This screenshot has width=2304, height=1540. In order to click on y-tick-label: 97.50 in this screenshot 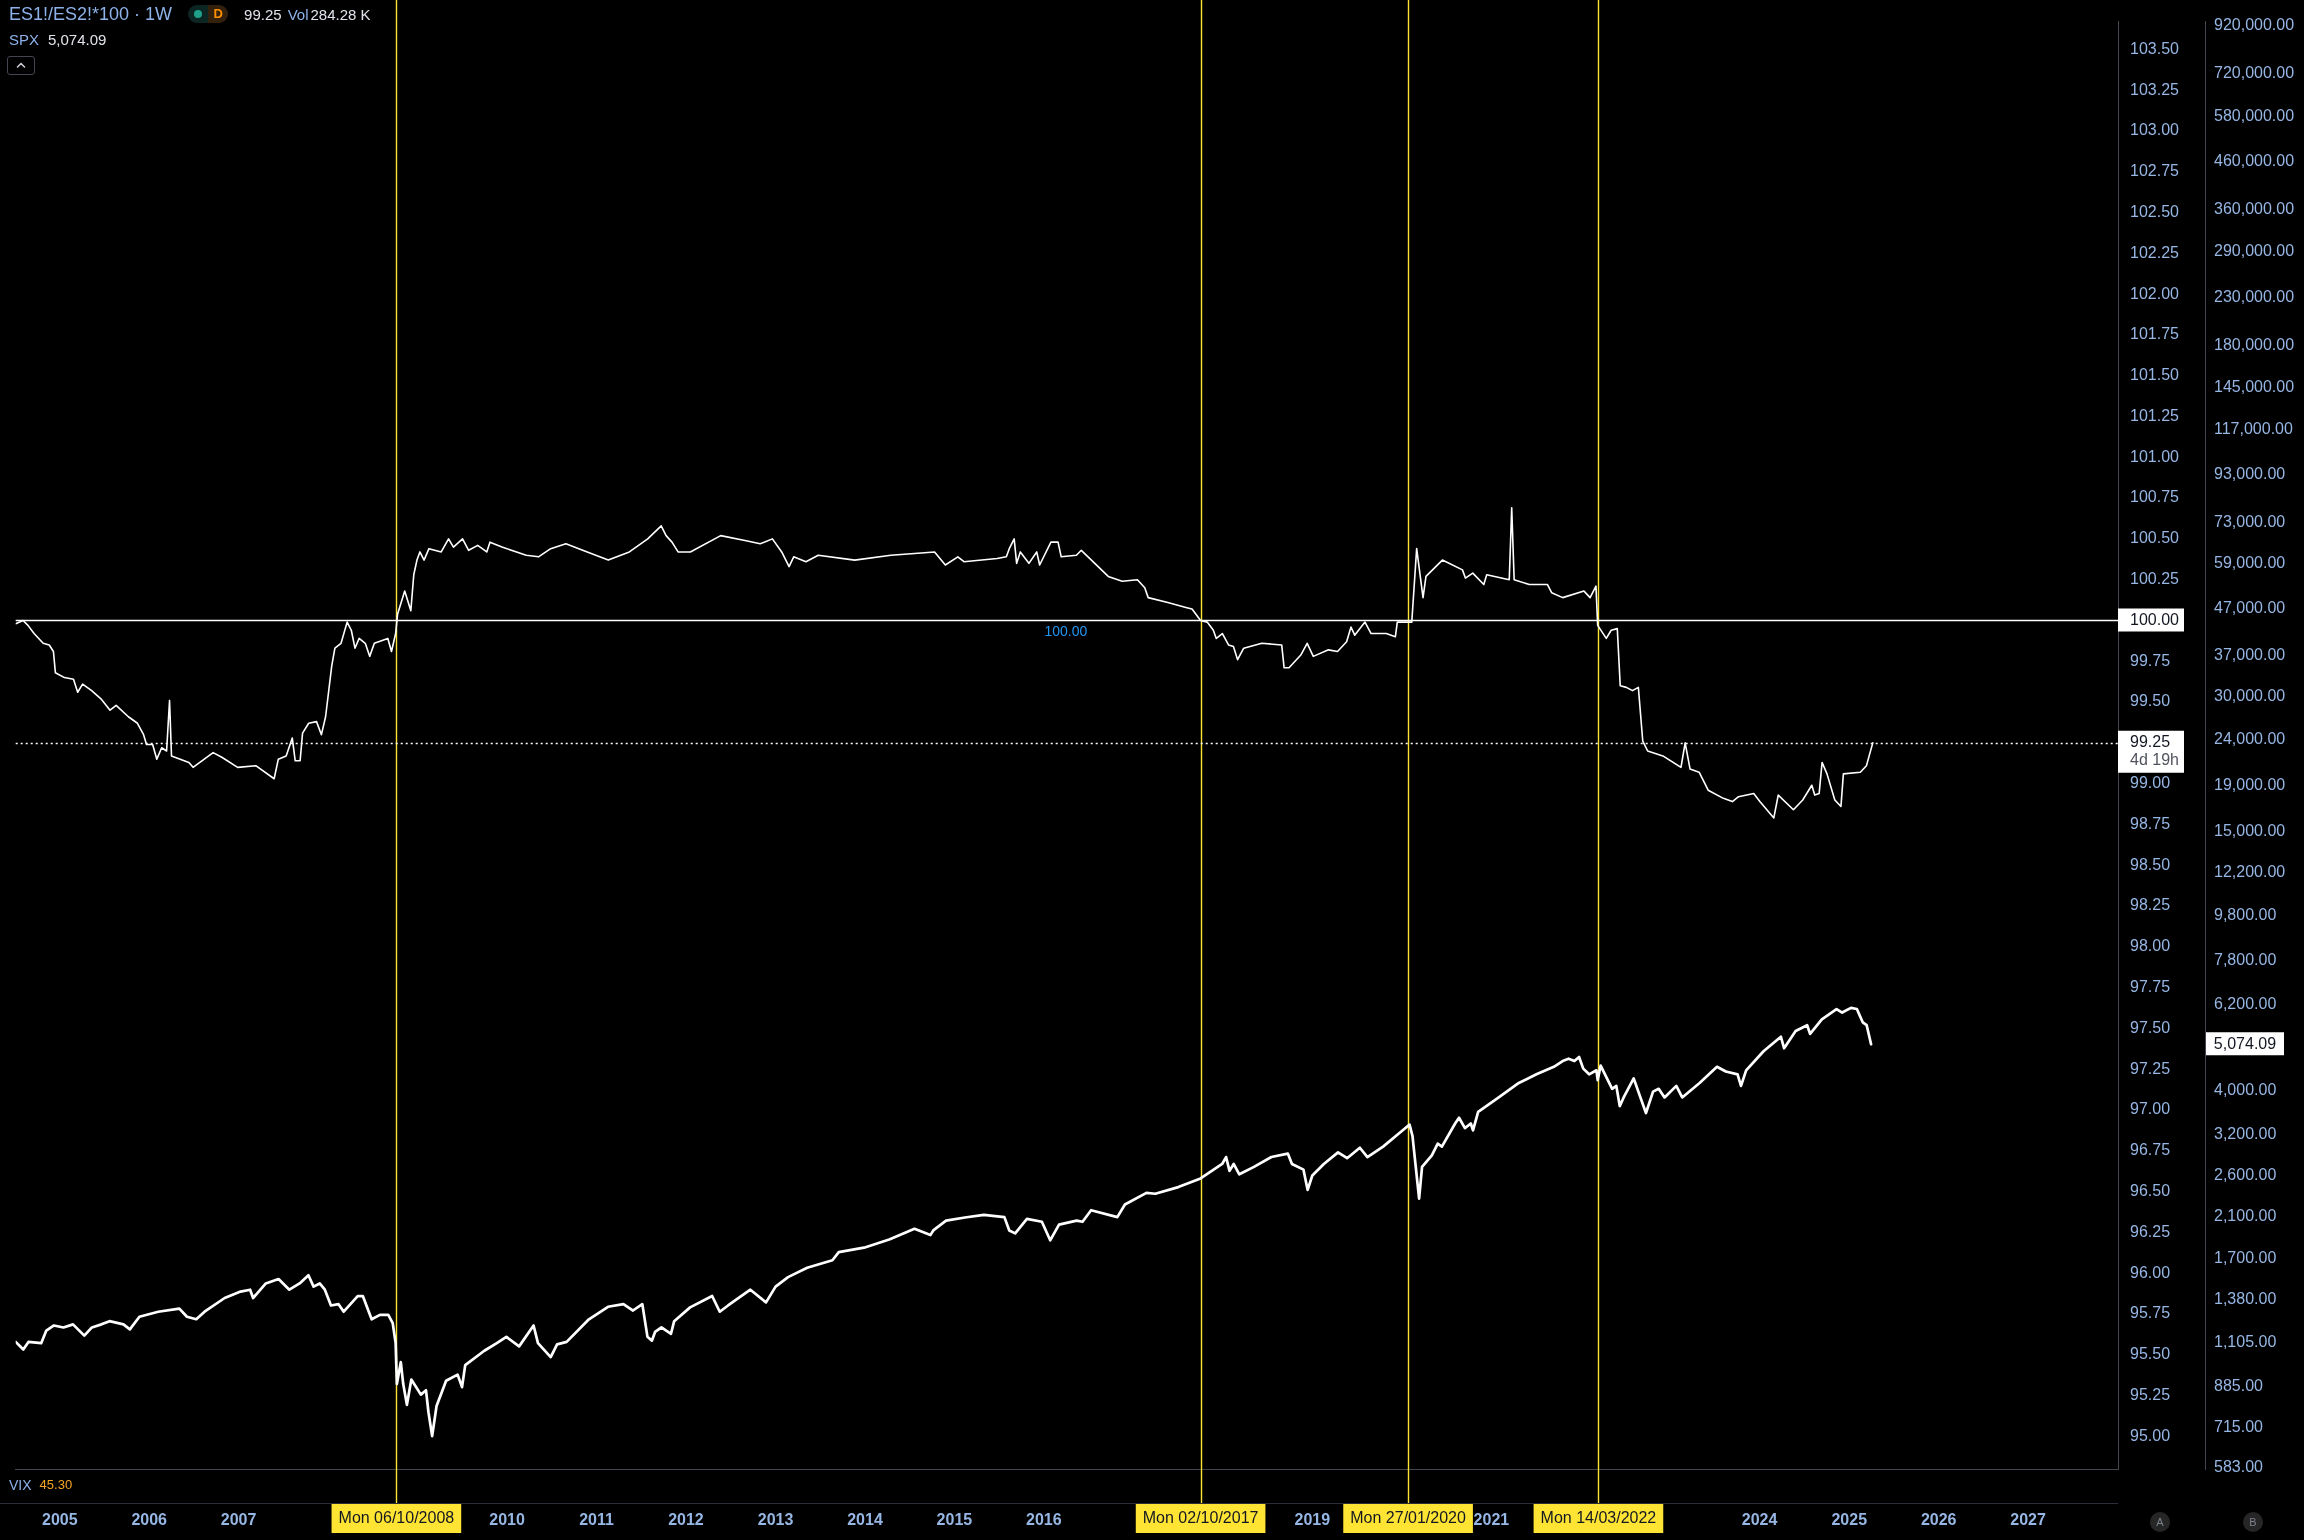, I will do `click(2150, 1027)`.